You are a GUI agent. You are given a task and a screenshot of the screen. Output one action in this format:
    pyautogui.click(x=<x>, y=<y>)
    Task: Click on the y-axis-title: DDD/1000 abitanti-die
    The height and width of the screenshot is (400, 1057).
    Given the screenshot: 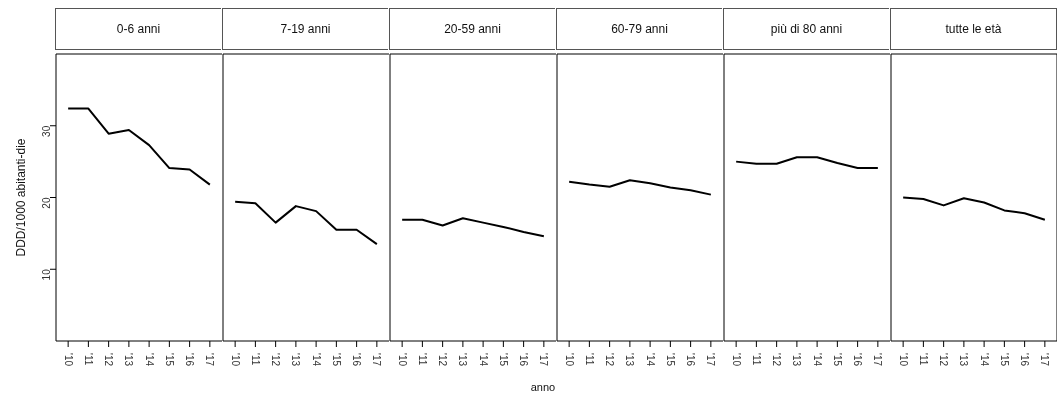 What is the action you would take?
    pyautogui.click(x=21, y=197)
    